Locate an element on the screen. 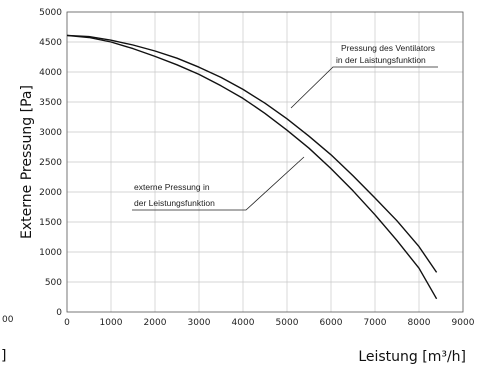 This screenshot has height=366, width=489. y-tick-label: 1500 is located at coordinates (50, 223).